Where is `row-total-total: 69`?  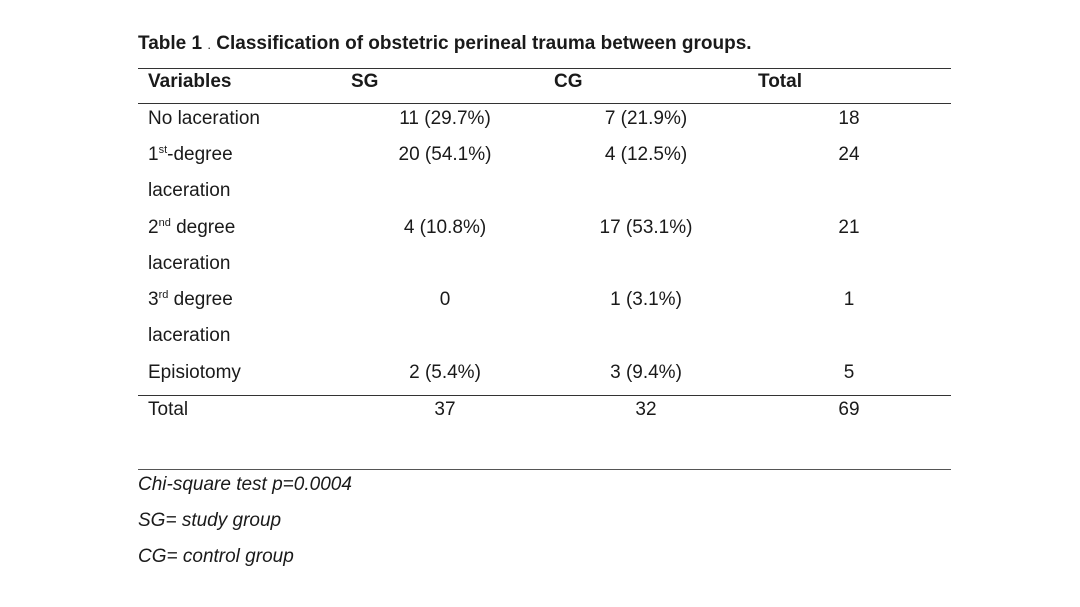
row-total-total: 69 is located at coordinates (849, 409).